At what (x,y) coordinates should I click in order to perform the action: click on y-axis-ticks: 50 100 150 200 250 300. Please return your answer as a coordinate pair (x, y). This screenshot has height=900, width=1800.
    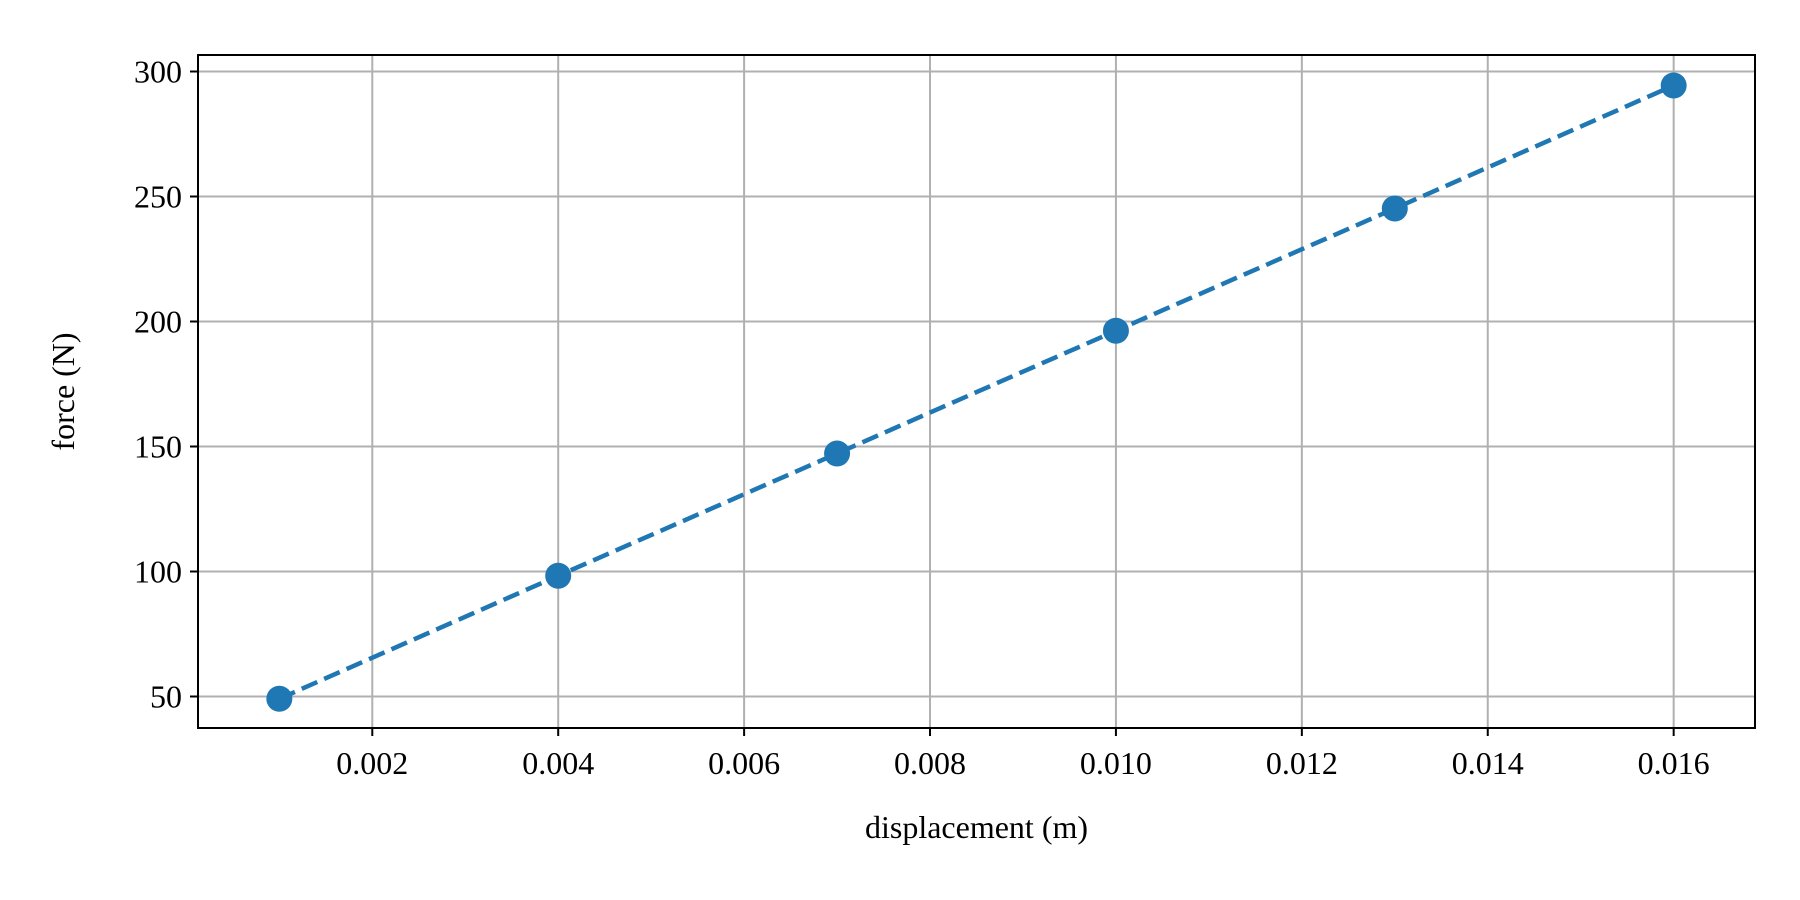
    Looking at the image, I should click on (166, 384).